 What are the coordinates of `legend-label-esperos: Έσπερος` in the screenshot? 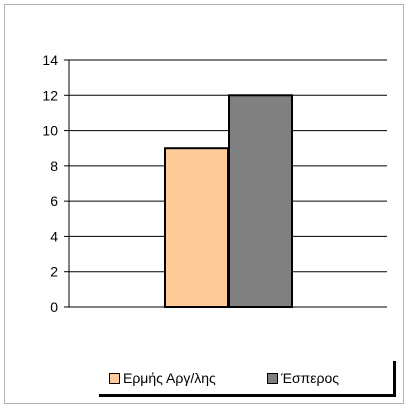 It's located at (310, 378).